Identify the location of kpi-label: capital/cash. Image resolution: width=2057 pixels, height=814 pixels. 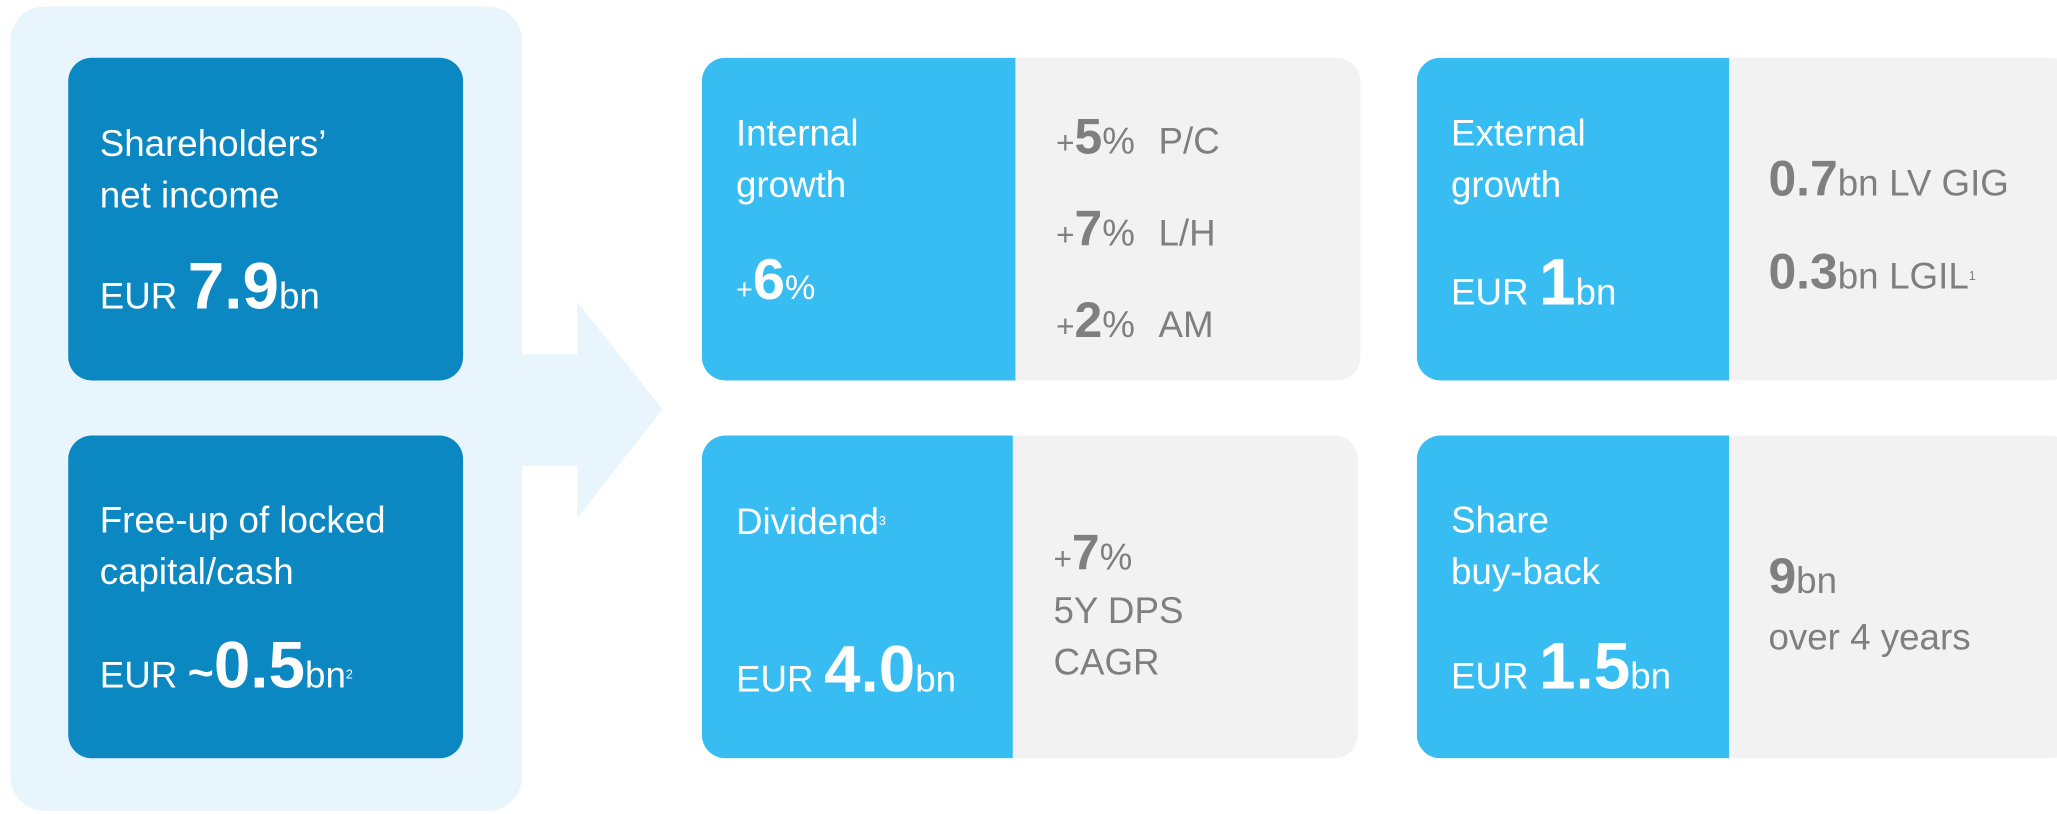
(196, 571).